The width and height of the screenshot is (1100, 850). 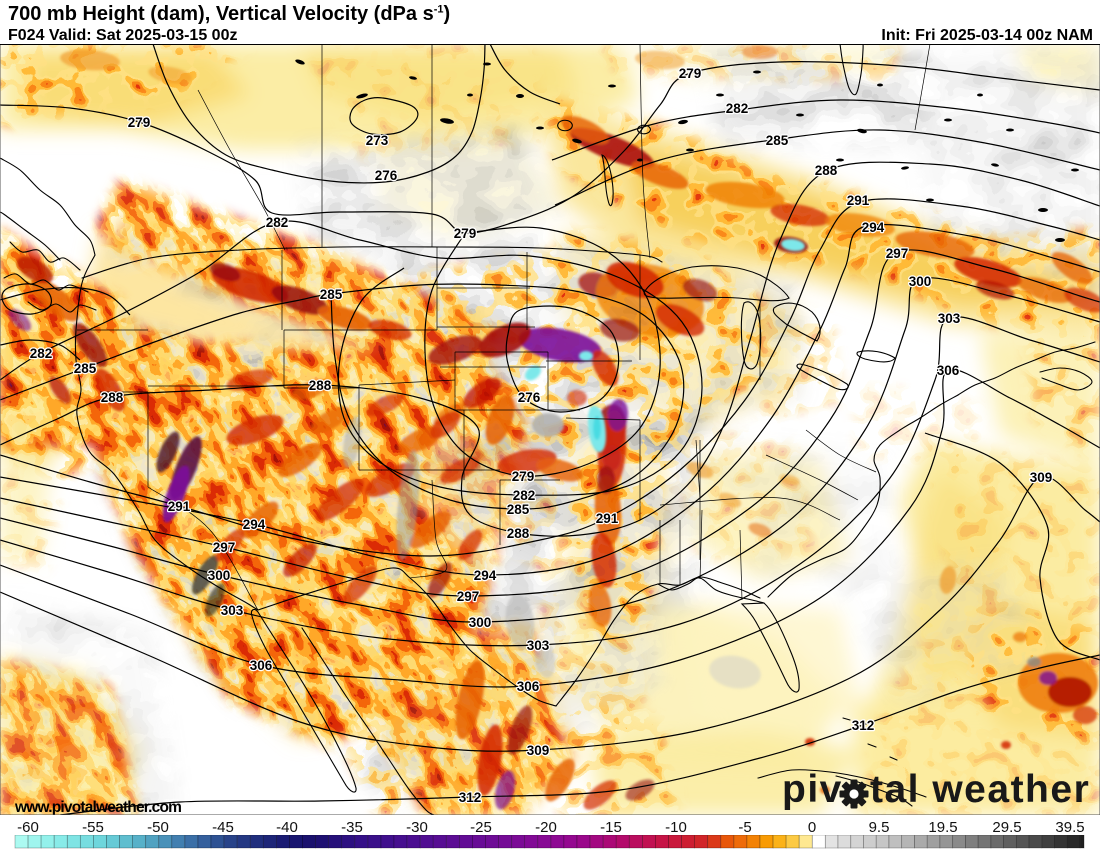 I want to click on svg-text: www.pivotalweather.com, so click(x=97, y=807).